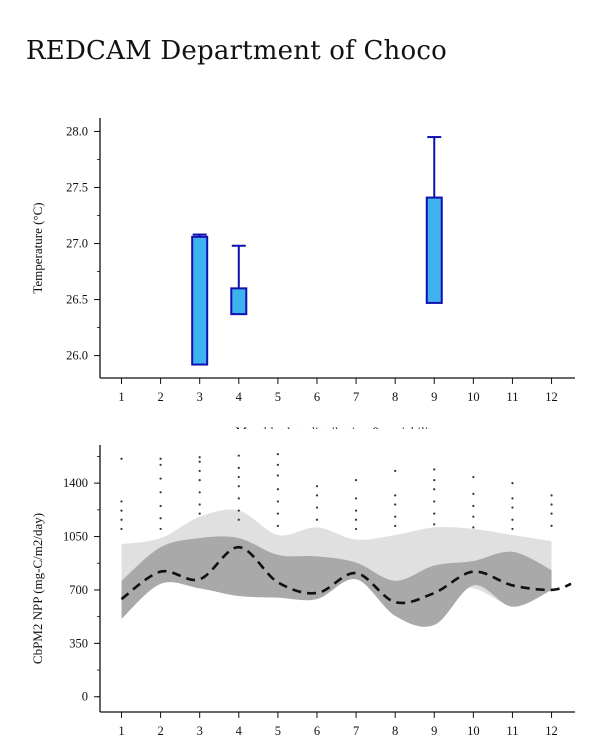  Describe the element at coordinates (395, 397) in the screenshot. I see `x-tick-label: 8` at that location.